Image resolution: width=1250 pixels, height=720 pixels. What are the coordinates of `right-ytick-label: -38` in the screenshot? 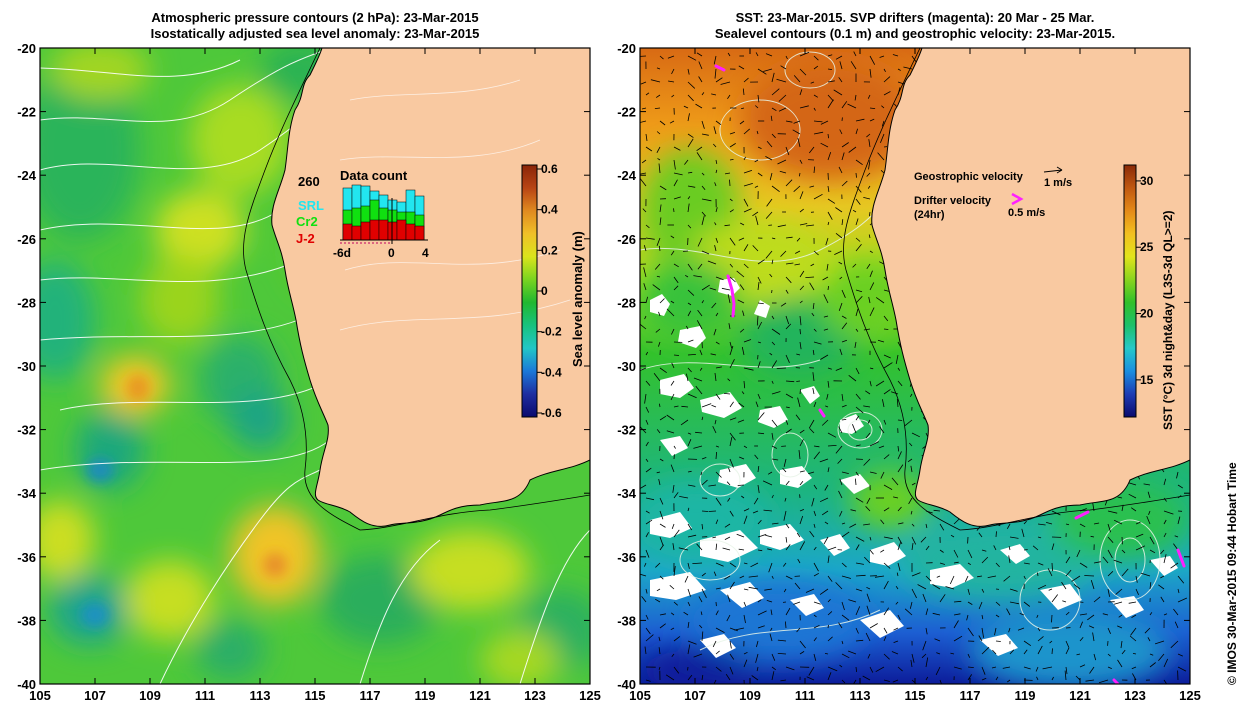 It's located at (626, 620).